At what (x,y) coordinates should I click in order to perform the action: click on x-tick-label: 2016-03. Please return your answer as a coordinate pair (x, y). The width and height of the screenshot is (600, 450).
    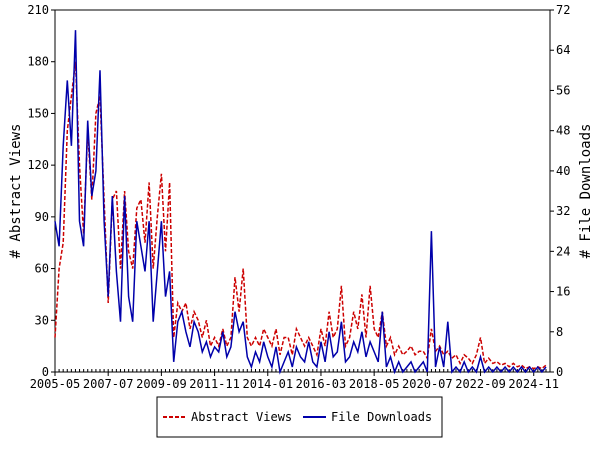
    Looking at the image, I should click on (321, 384).